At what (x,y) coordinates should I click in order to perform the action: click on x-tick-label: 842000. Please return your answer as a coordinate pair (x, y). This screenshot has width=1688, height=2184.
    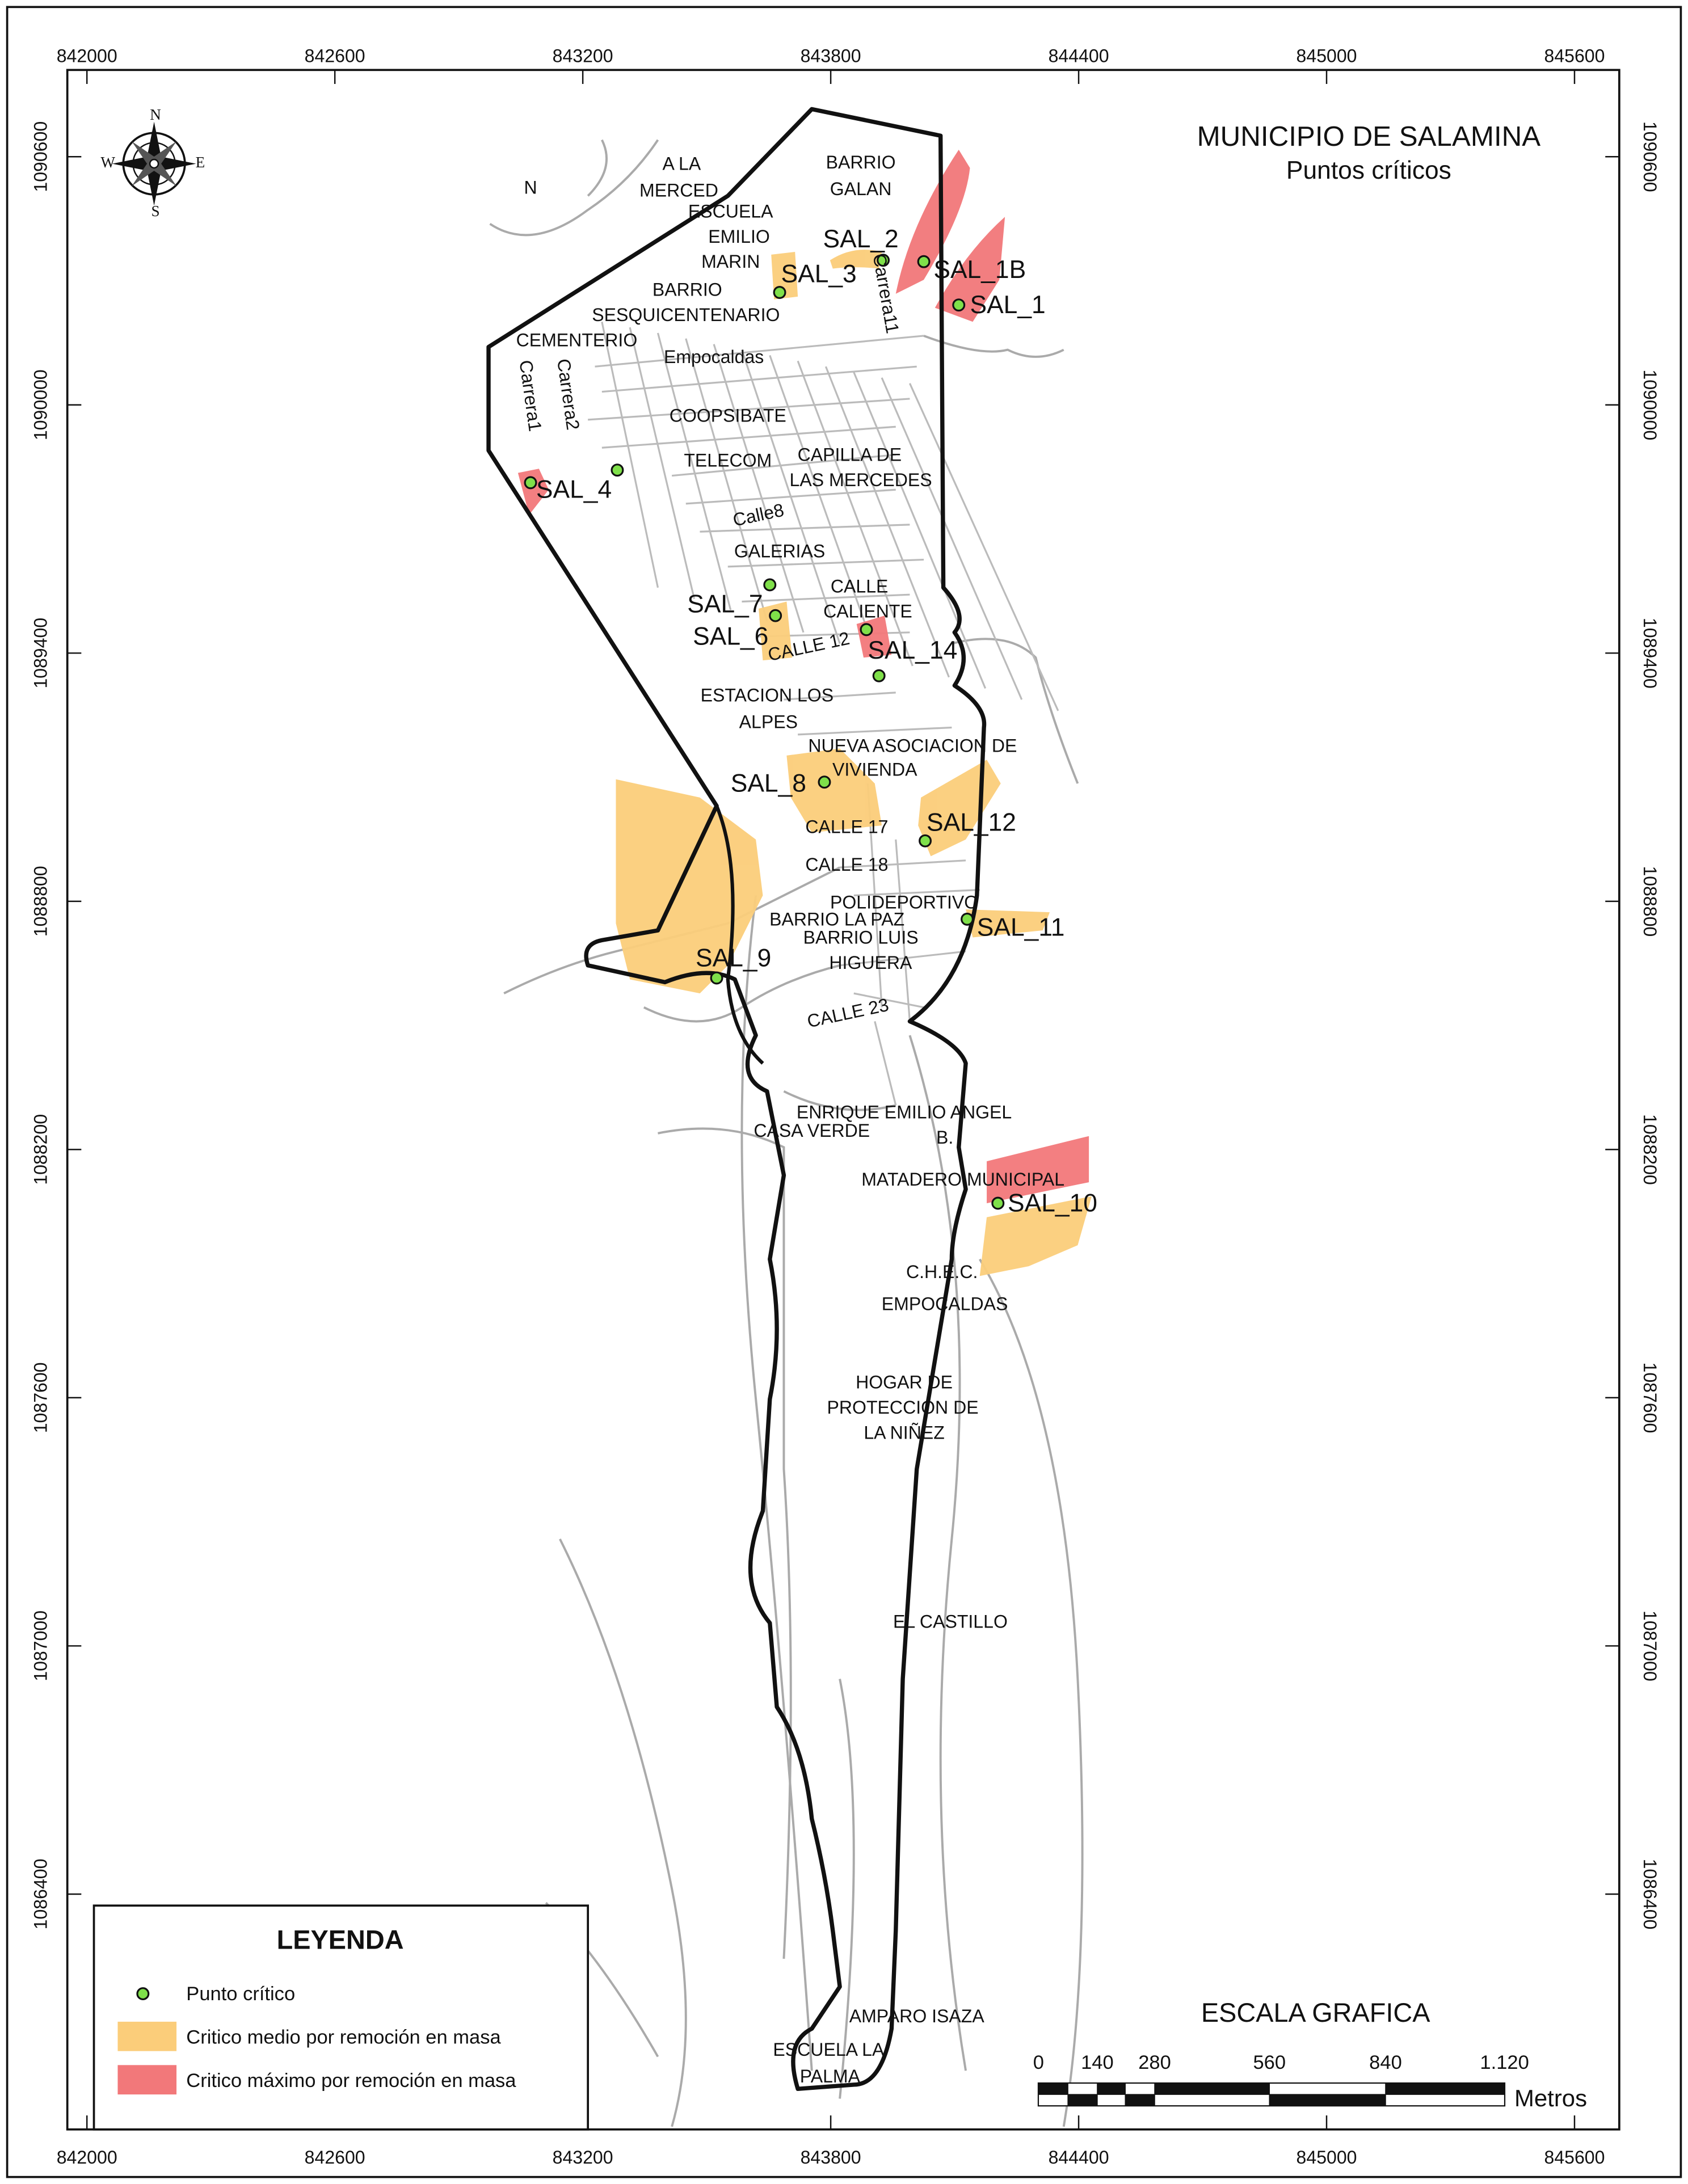
    Looking at the image, I should click on (87, 2157).